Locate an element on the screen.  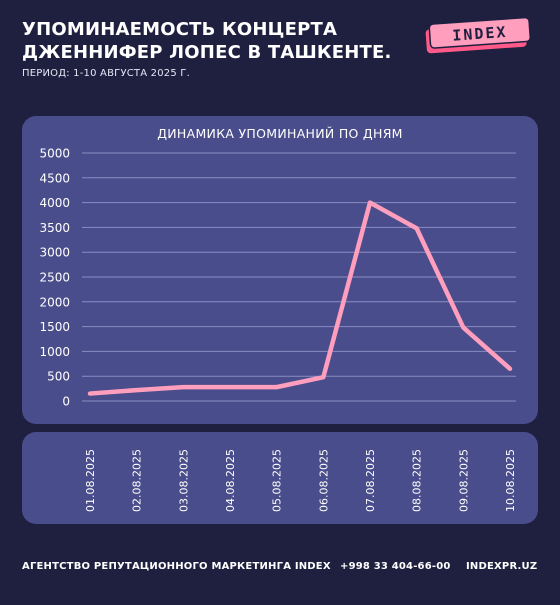
y-tick-label: 2500 is located at coordinates (54, 278).